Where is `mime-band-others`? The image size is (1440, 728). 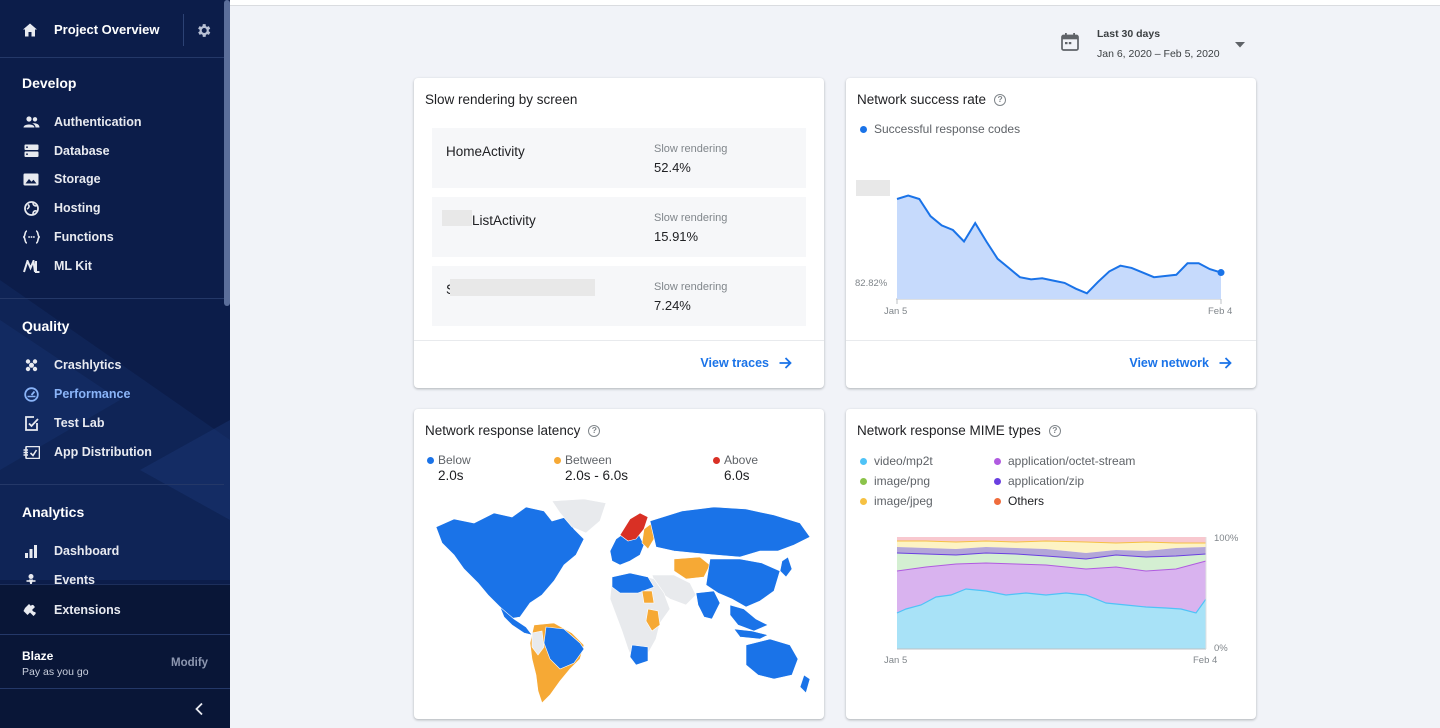 mime-band-others is located at coordinates (1051, 540).